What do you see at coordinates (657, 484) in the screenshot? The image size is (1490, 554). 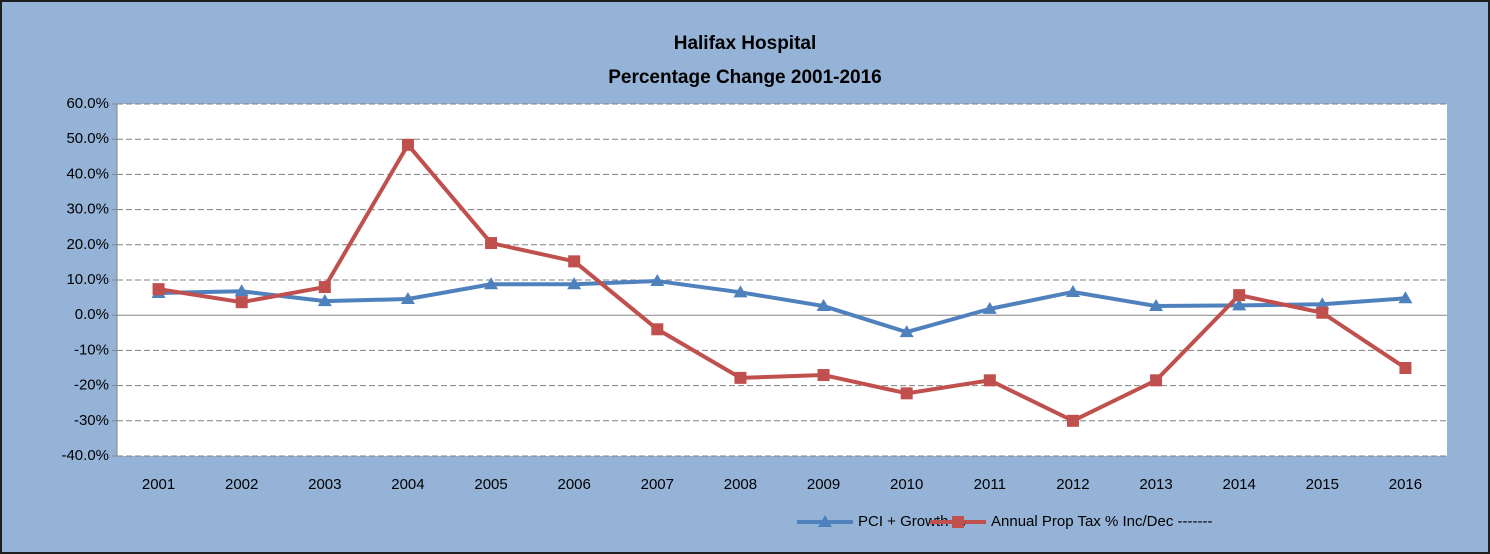 I see `x-tick-label: 2007` at bounding box center [657, 484].